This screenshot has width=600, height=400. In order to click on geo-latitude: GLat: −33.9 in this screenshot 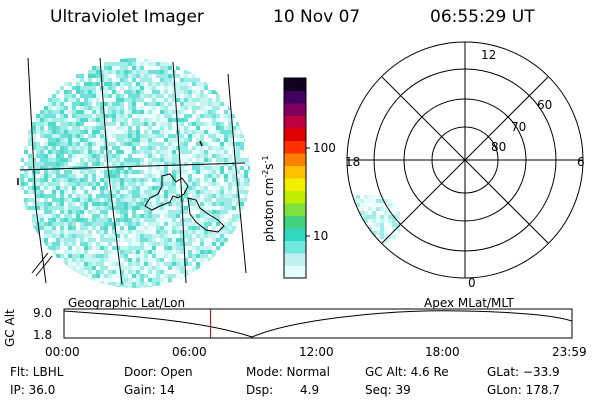, I will do `click(523, 372)`.